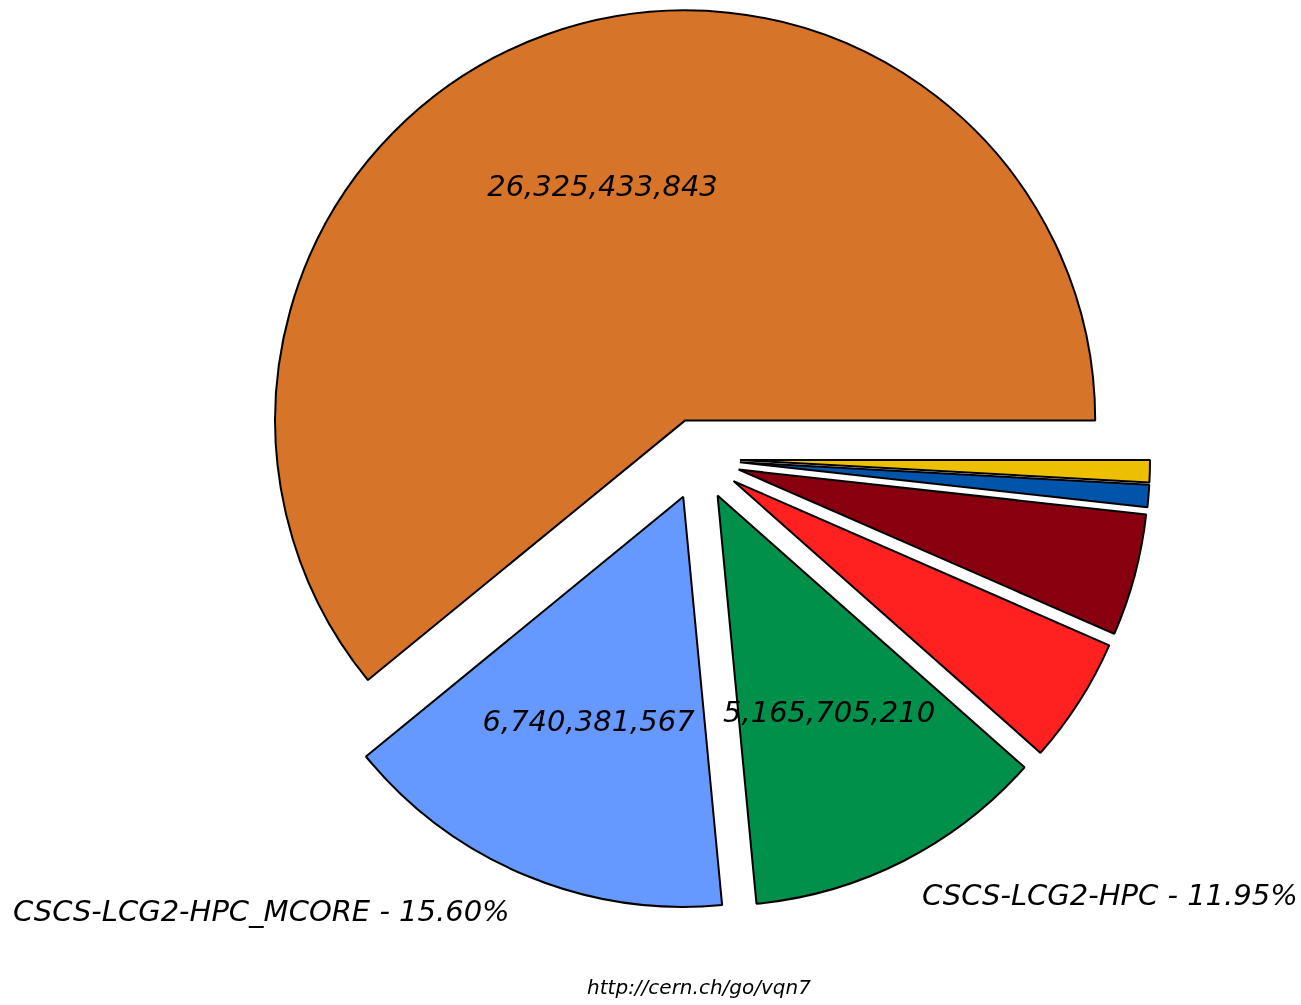 The height and width of the screenshot is (1005, 1301). What do you see at coordinates (602, 186) in the screenshot?
I see `data-label: 26,325,433,843` at bounding box center [602, 186].